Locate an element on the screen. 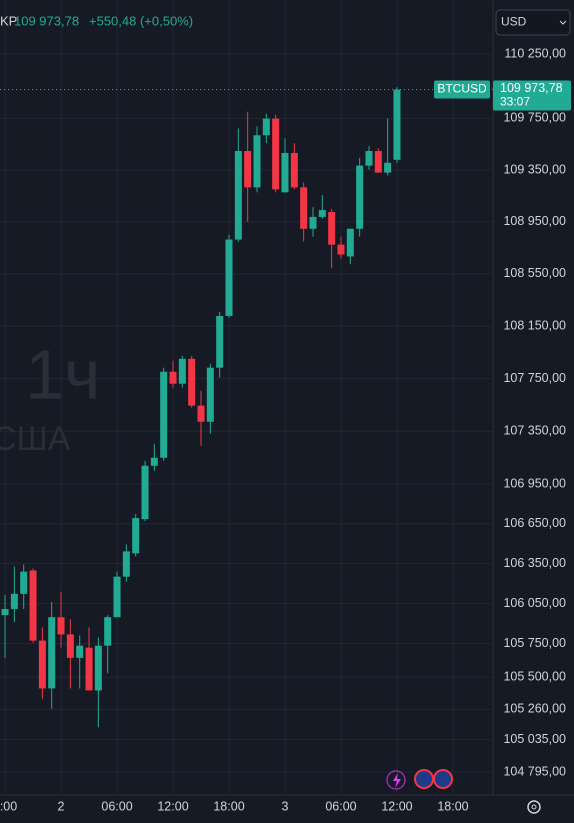 The image size is (574, 823). y-tick-label: 106 350,00 is located at coordinates (534, 563).